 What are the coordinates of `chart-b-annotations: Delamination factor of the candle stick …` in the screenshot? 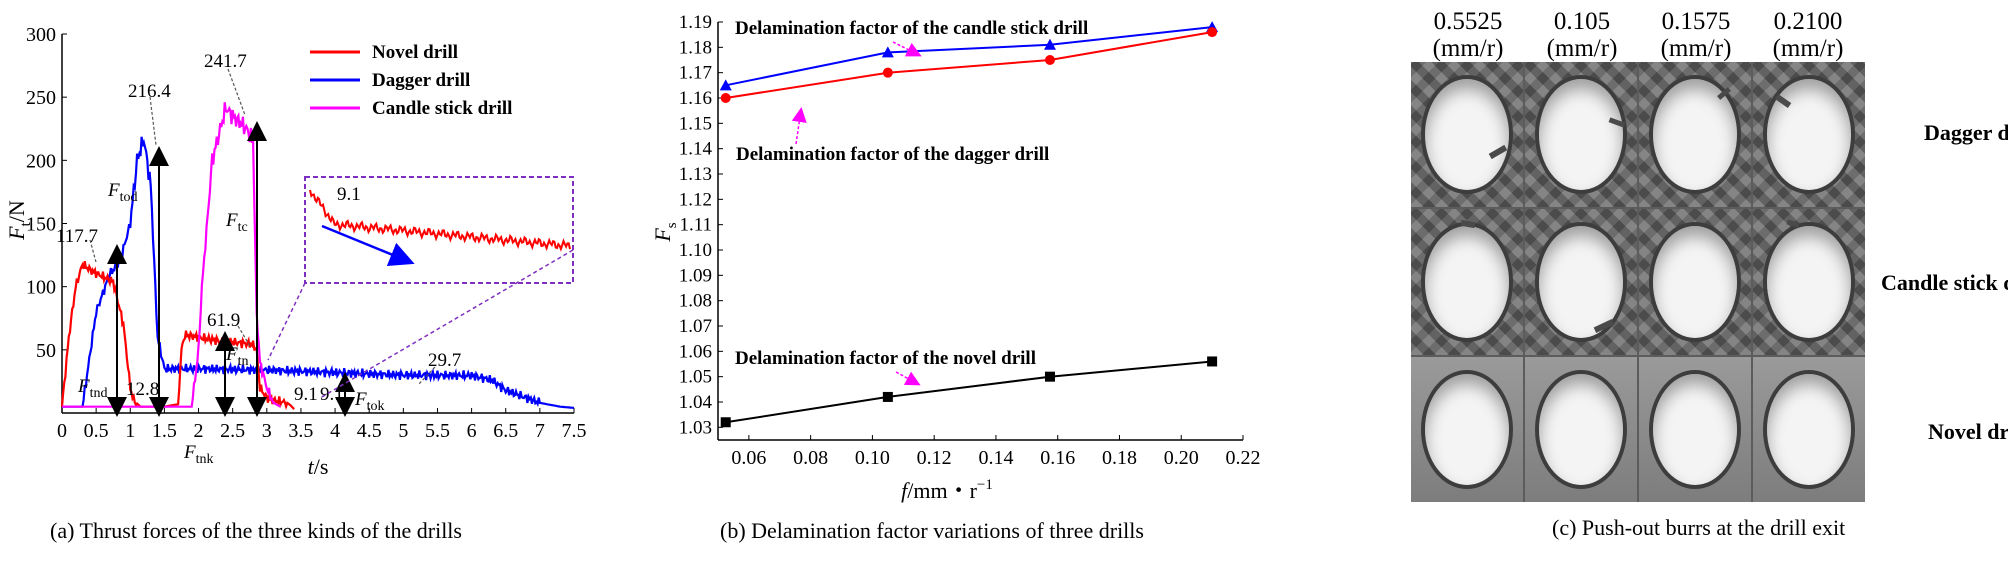 It's located at (911, 193).